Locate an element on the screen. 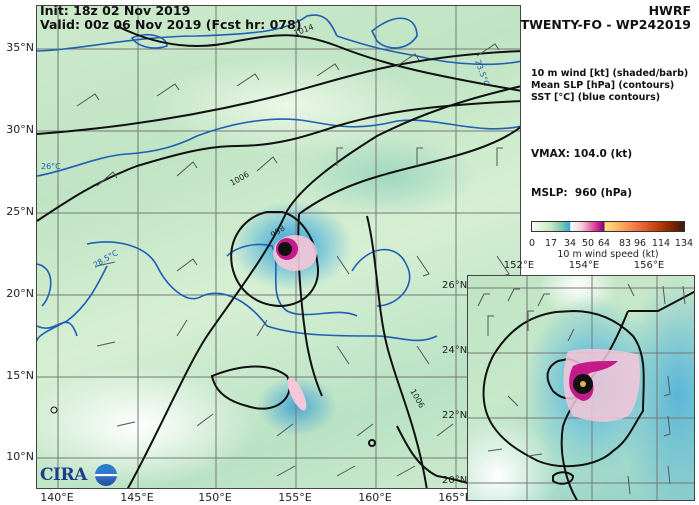  legend-sst: SST [°C] (blue contours) is located at coordinates (596, 97).